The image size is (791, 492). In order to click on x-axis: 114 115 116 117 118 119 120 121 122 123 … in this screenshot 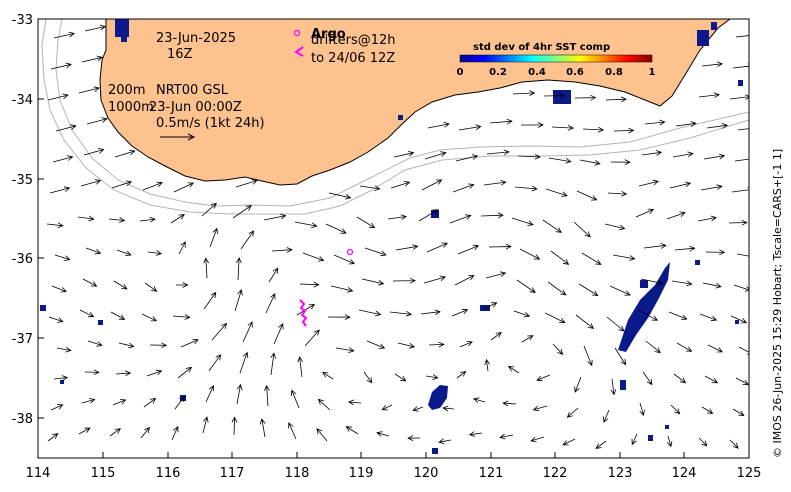, I will do `click(393, 466)`.